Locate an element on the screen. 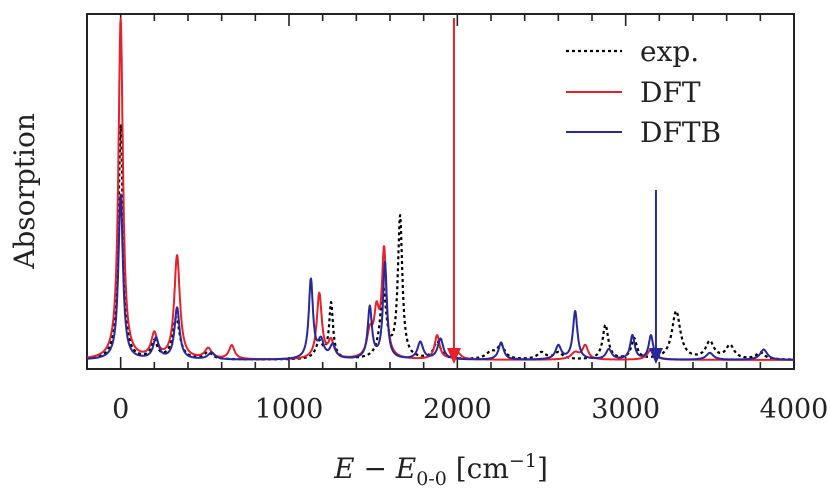  legend-label-dftb: DFTB is located at coordinates (680, 132).